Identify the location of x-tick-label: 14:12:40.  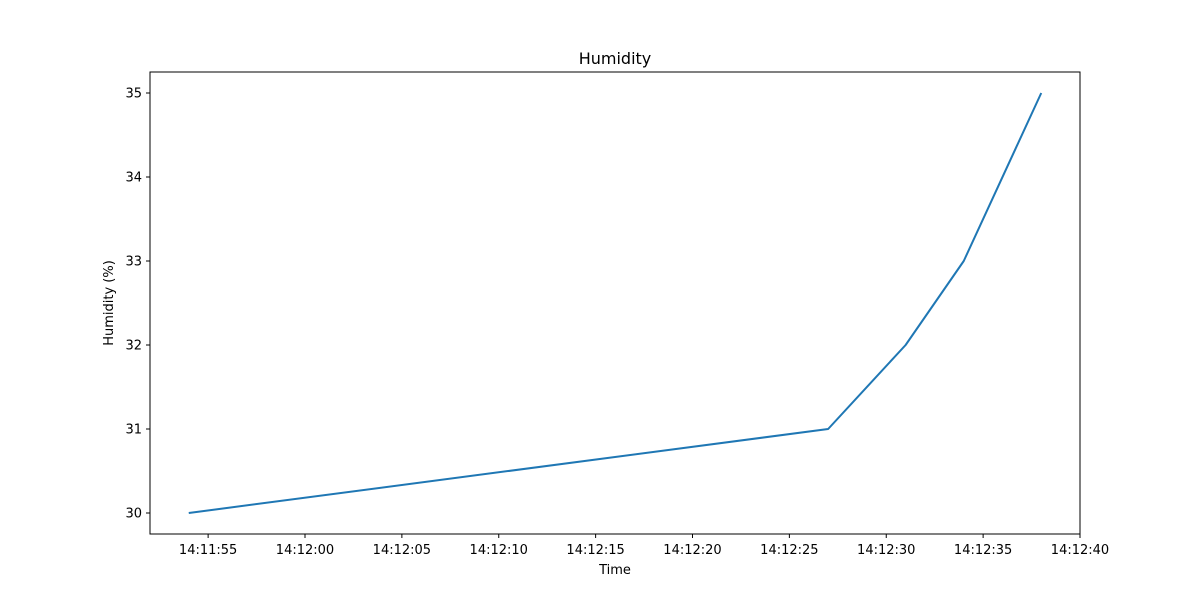
(1080, 550).